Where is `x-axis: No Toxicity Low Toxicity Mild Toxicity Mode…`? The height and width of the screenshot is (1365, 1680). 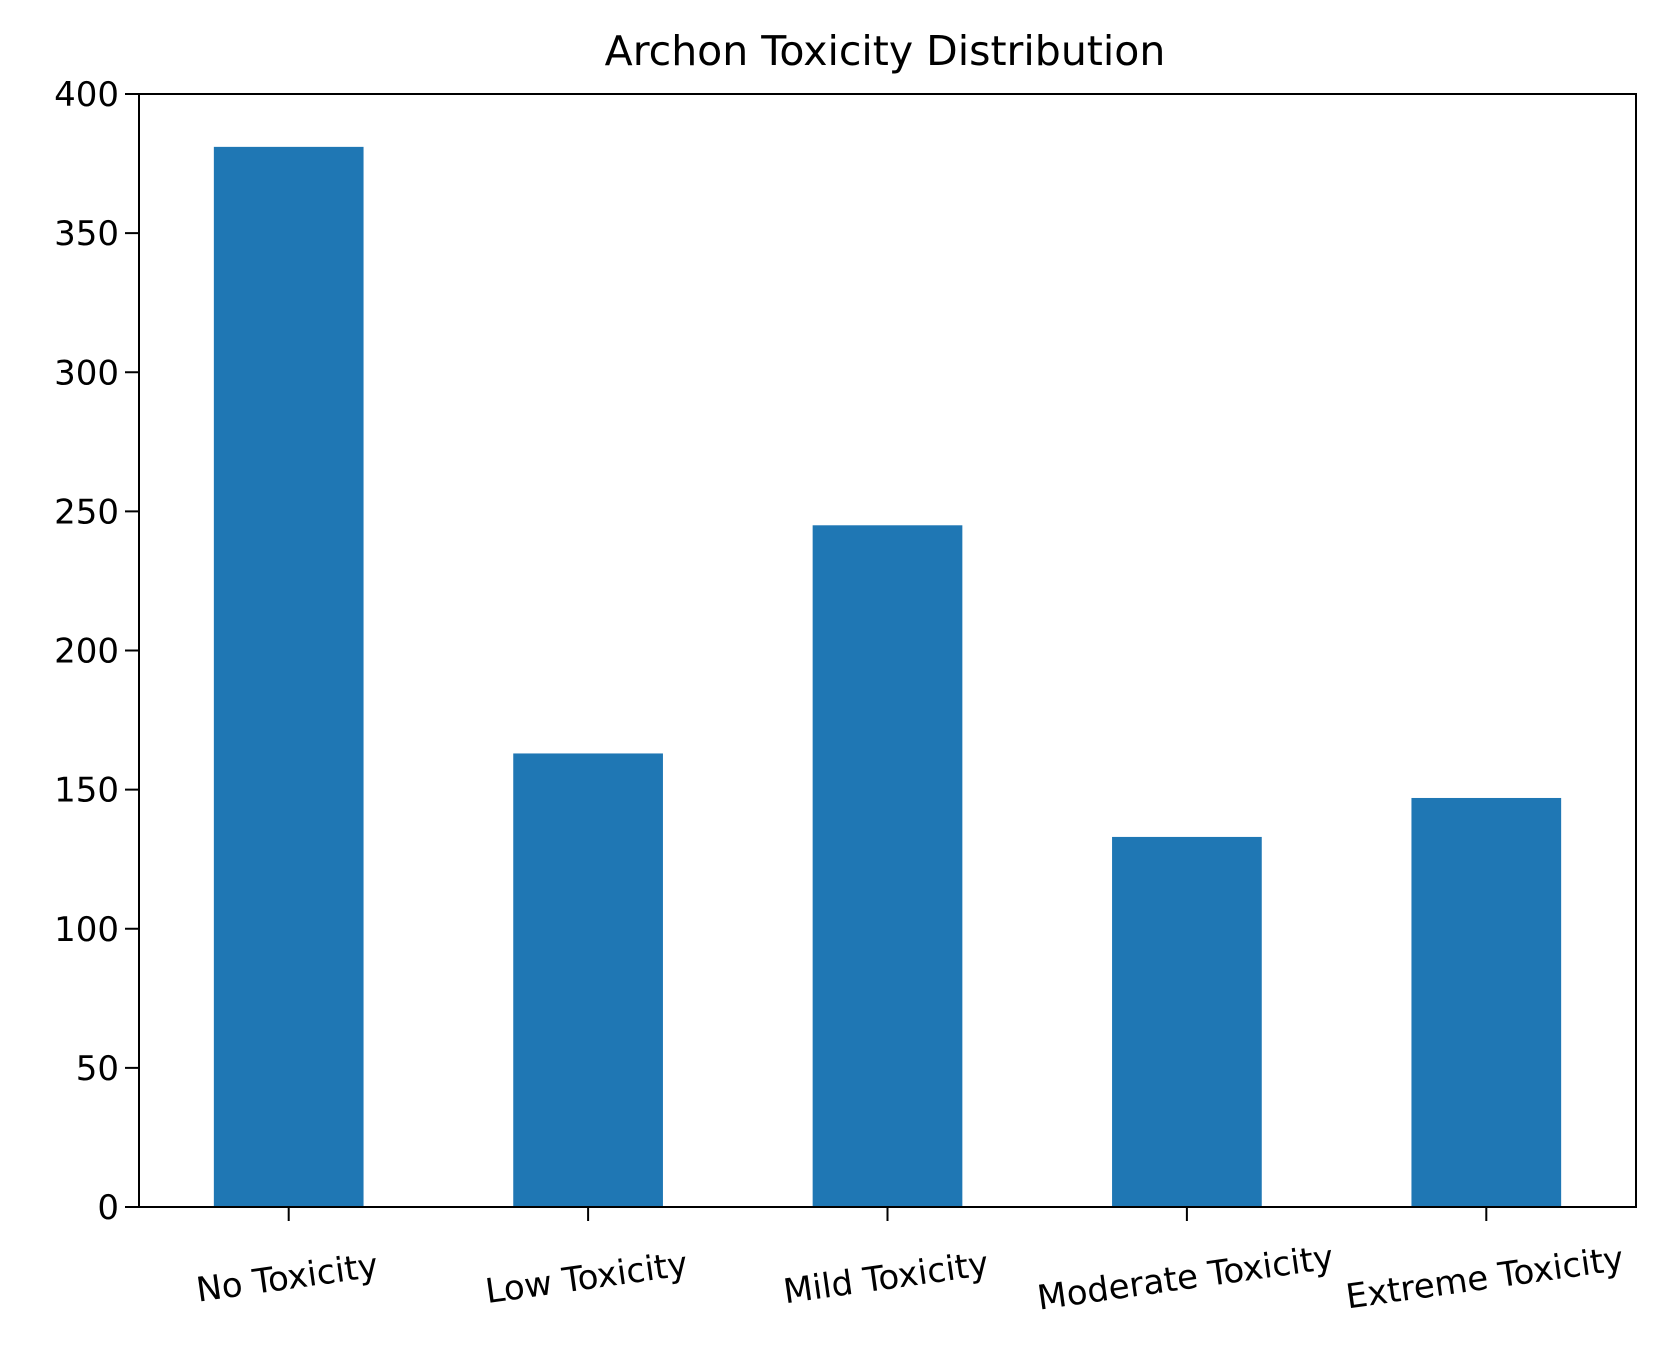
x-axis: No Toxicity Low Toxicity Mild Toxicity Mode… is located at coordinates (910, 1263).